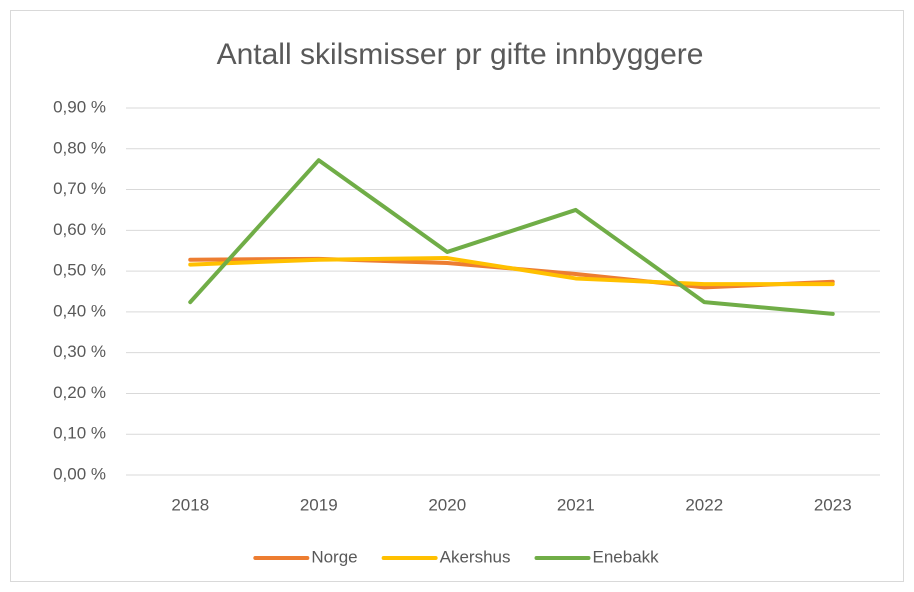  What do you see at coordinates (79, 351) in the screenshot?
I see `y-tick-label: 0,30 %` at bounding box center [79, 351].